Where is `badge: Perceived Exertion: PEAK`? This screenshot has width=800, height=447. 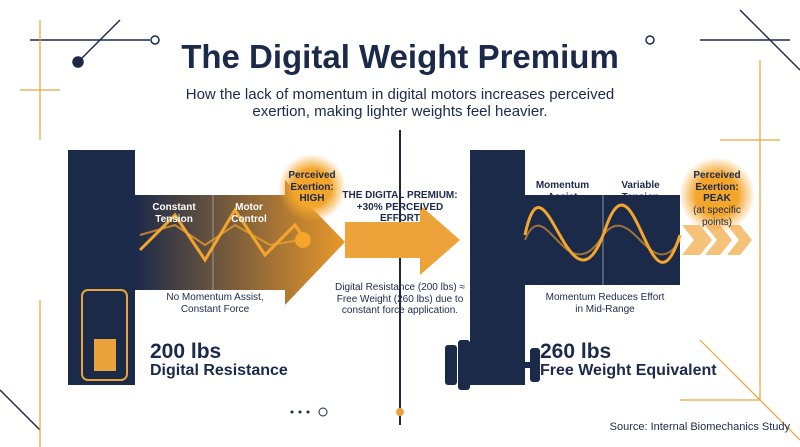
badge: Perceived Exertion: PEAK is located at coordinates (717, 187).